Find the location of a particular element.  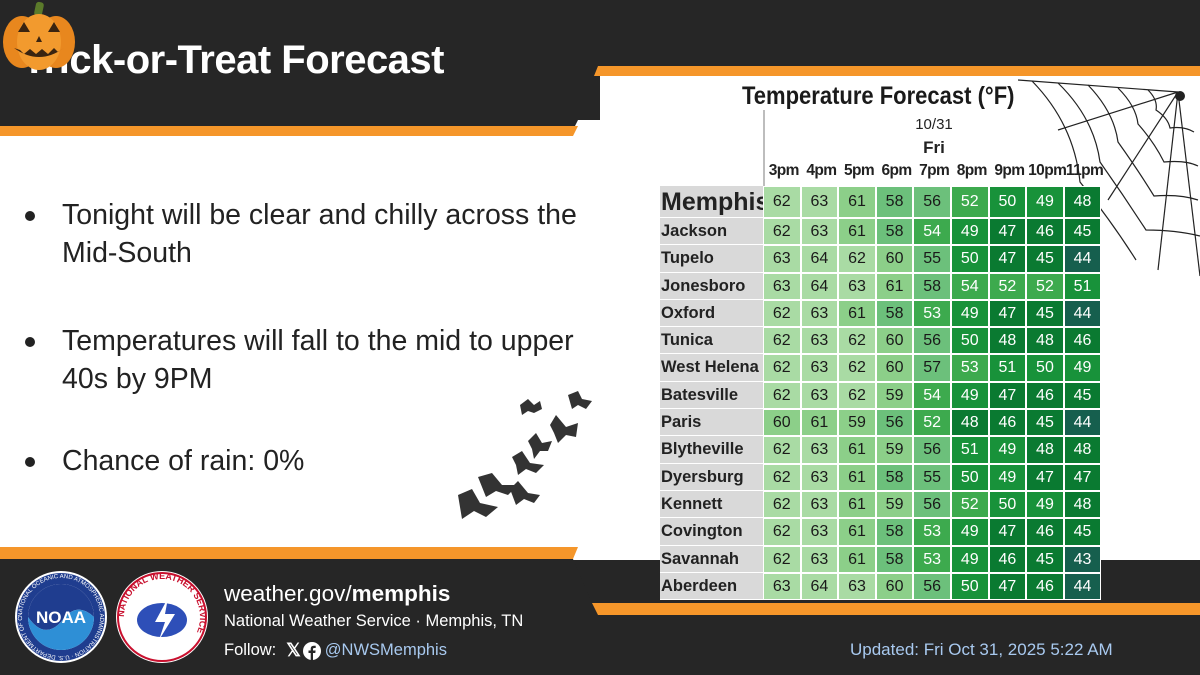

page-title: Trick-or-Treat Forecast is located at coordinates (233, 60).